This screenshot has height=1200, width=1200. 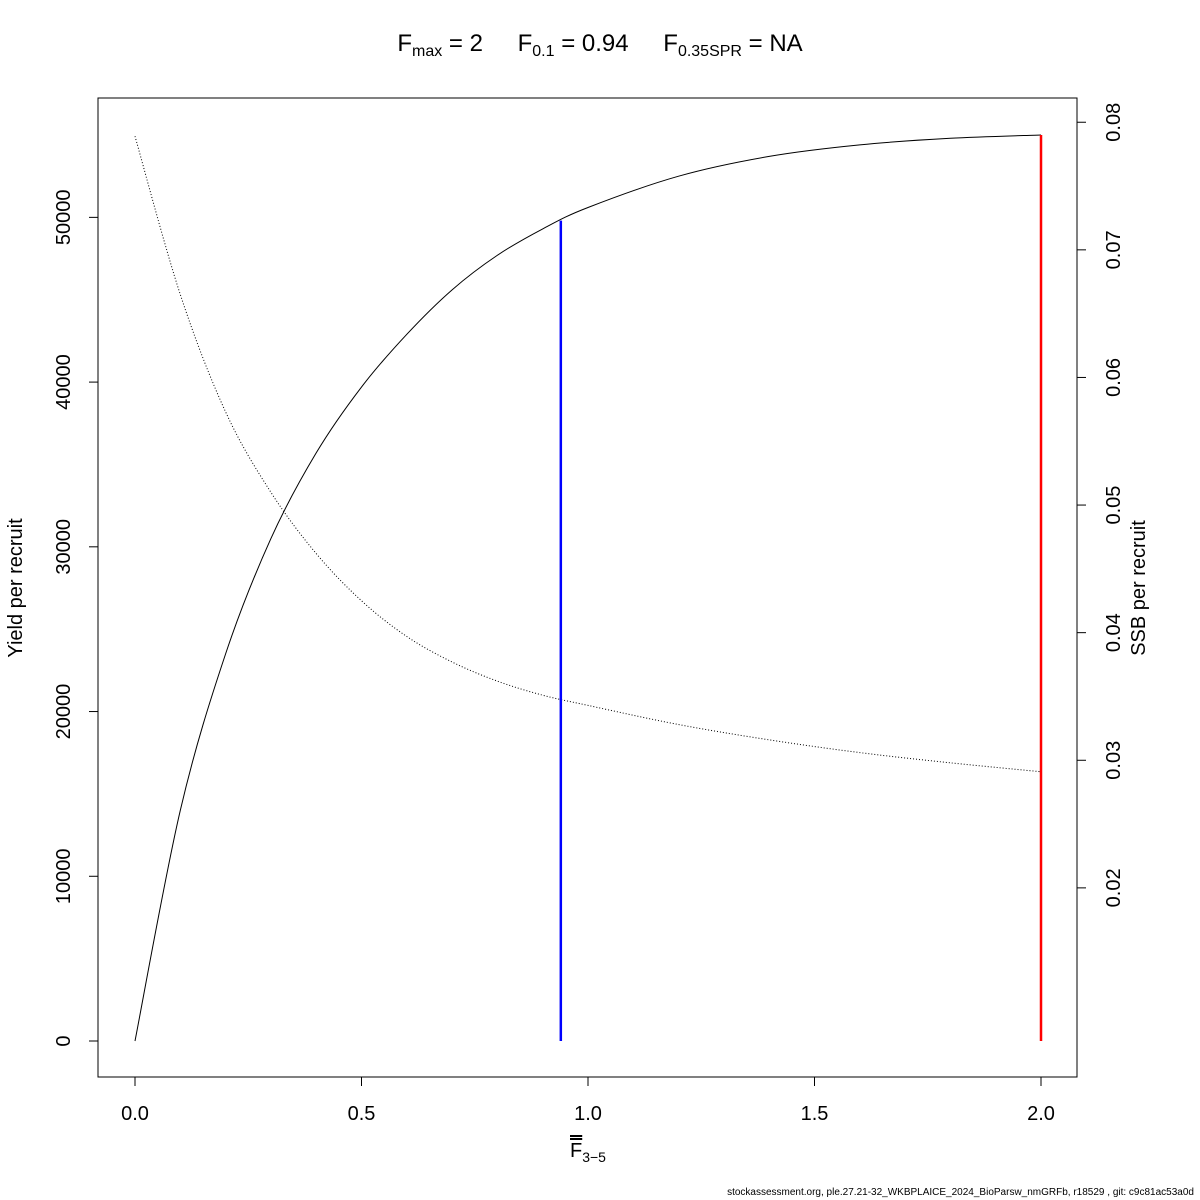 I want to click on f01-label: F0.1 = 0.94, so click(x=573, y=45).